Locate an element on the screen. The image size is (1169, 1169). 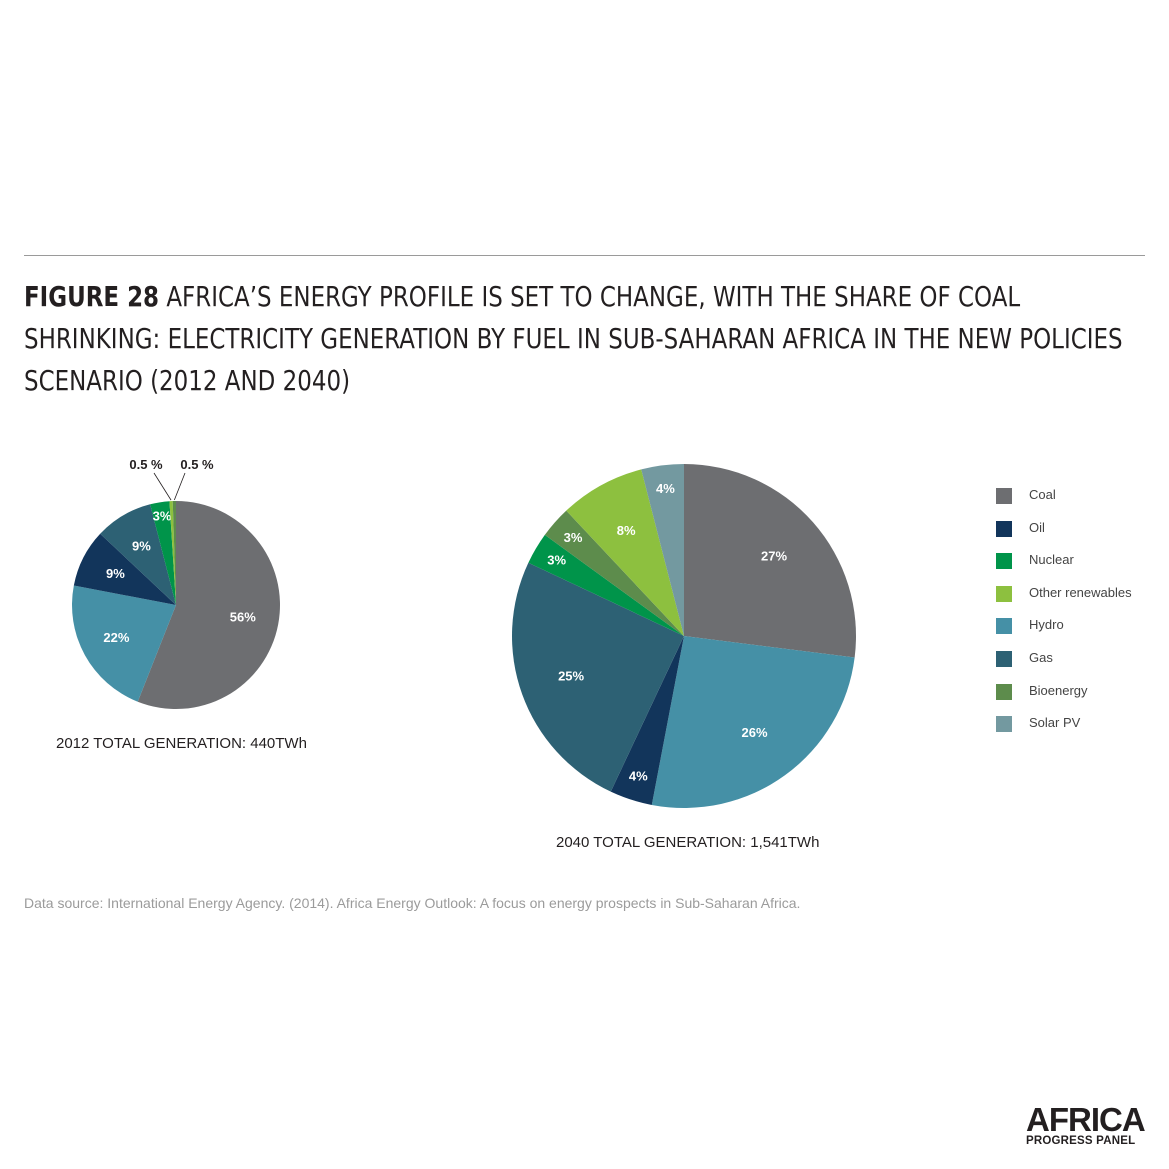
pie-2040-slice-bioenergy is located at coordinates (614, 573).